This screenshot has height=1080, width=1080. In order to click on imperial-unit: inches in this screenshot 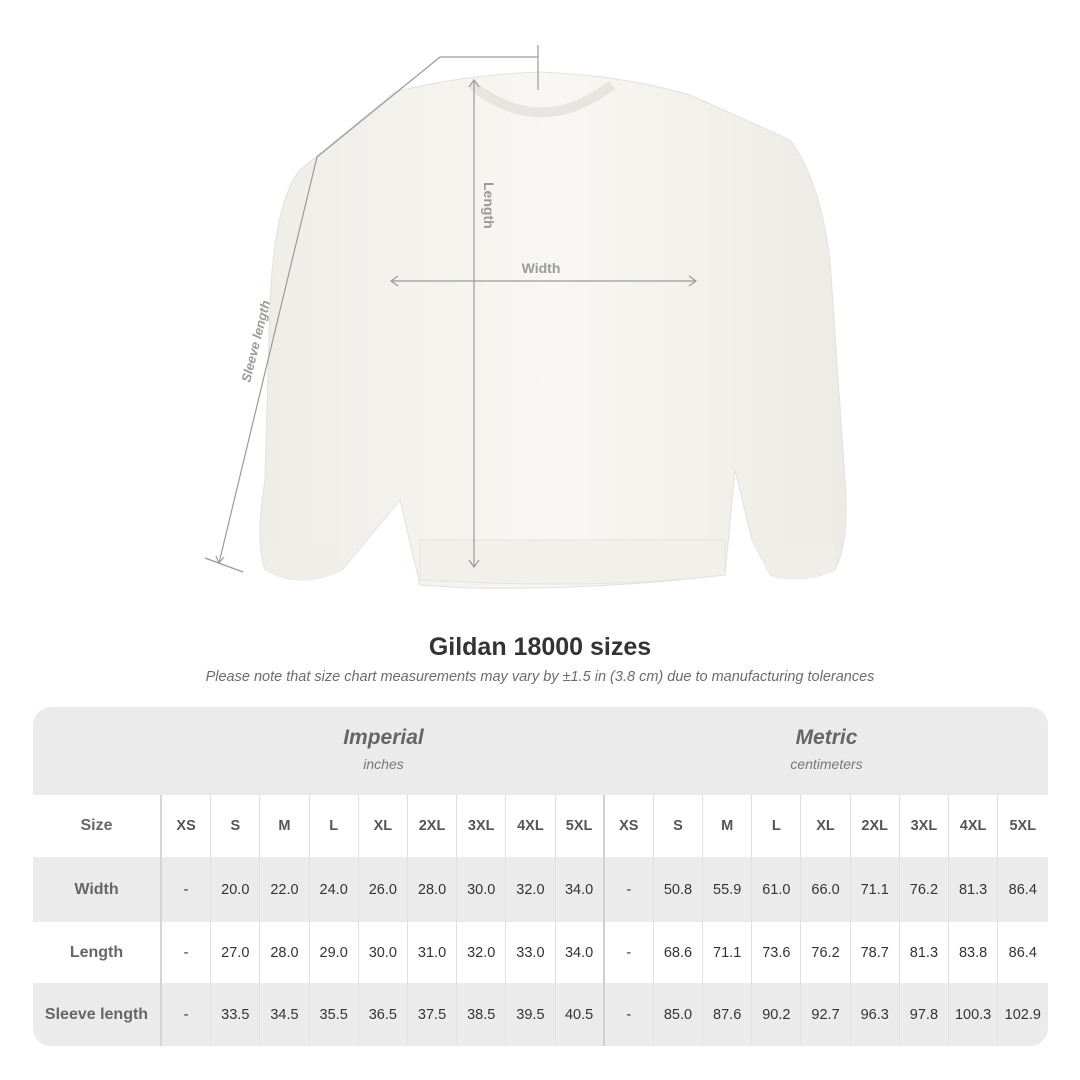, I will do `click(383, 764)`.